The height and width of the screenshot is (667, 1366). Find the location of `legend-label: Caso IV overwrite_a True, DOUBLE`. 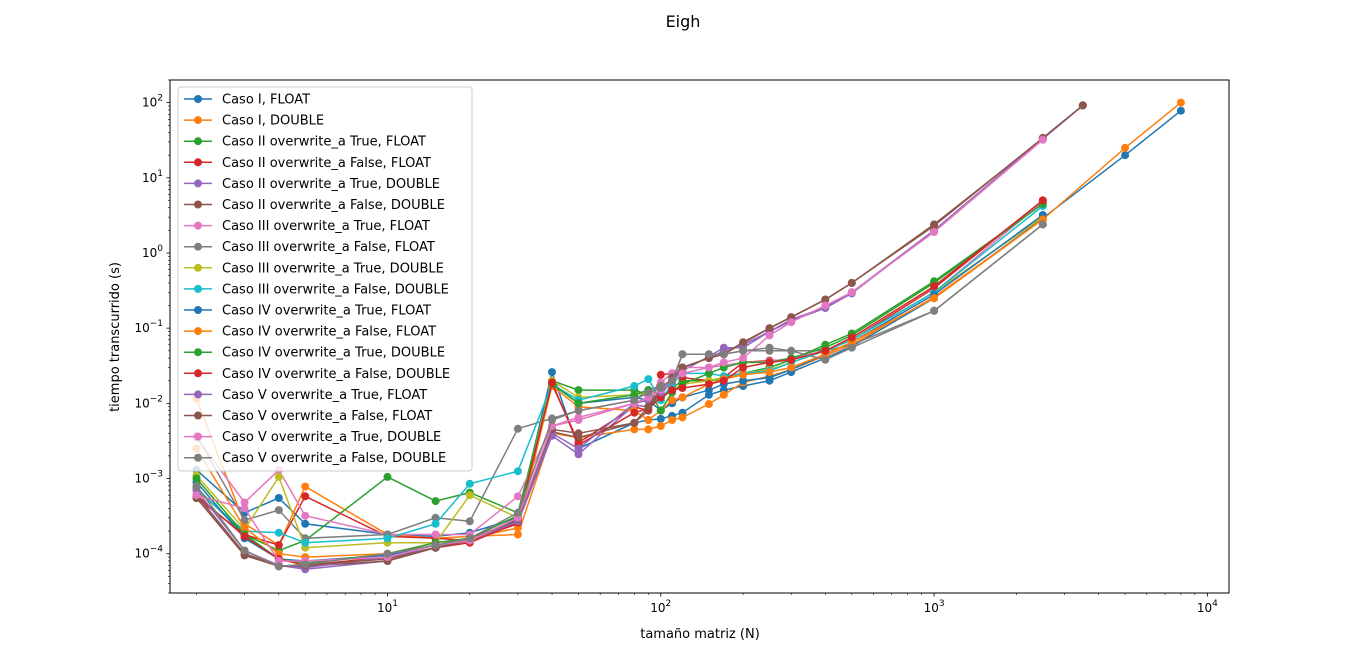

legend-label: Caso IV overwrite_a True, DOUBLE is located at coordinates (333, 353).